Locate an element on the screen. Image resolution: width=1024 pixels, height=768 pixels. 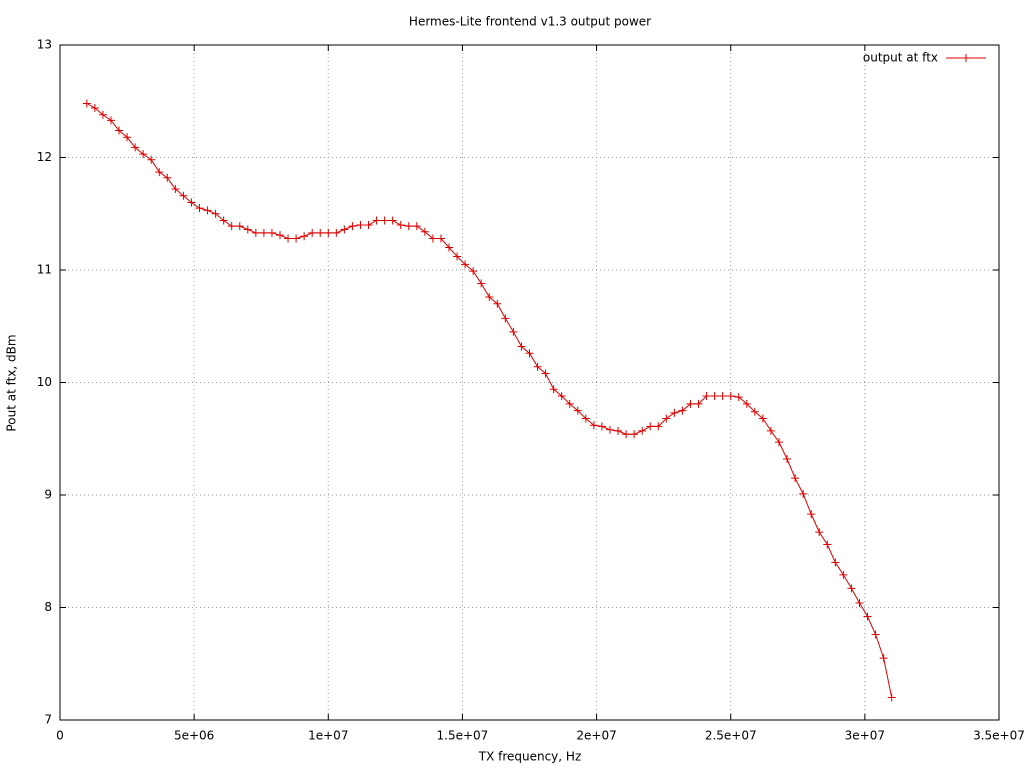
y-tick-label: 7 is located at coordinates (48, 720).